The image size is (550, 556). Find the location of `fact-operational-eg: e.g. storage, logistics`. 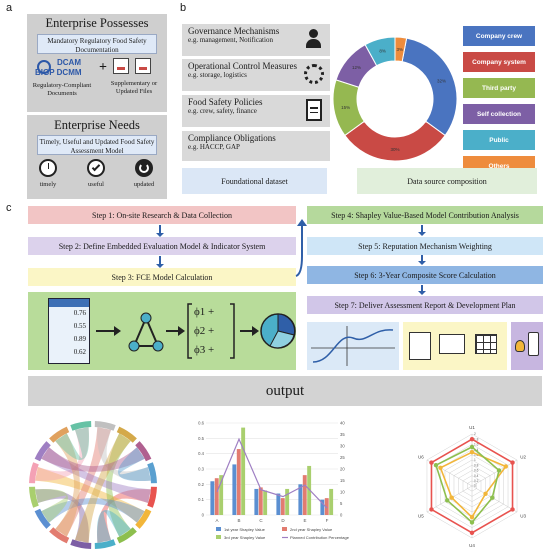

fact-operational-eg: e.g. storage, logistics is located at coordinates (217, 75).